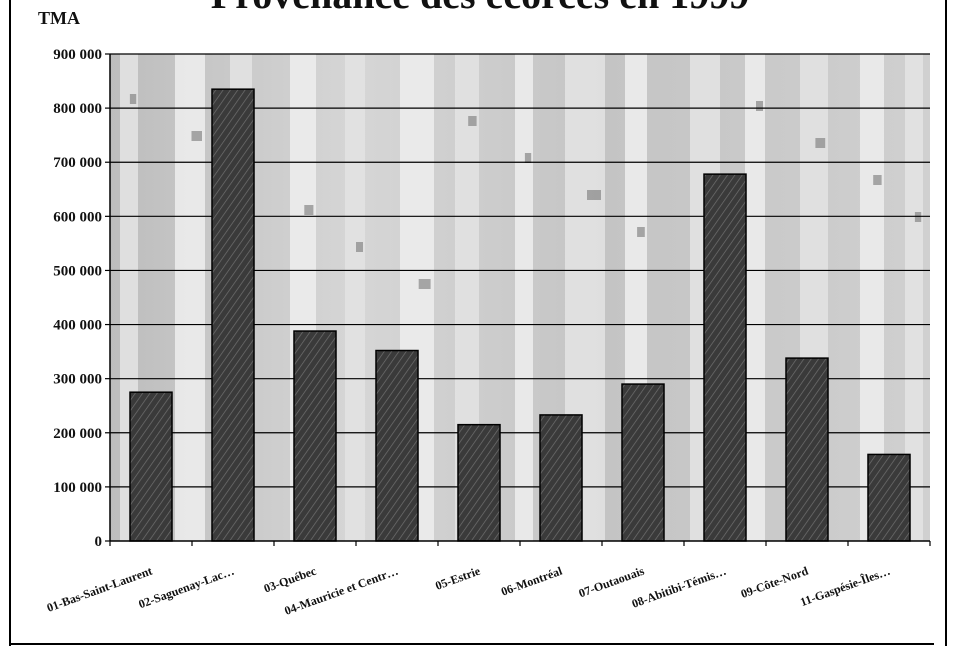 This screenshot has width=954, height=646. Describe the element at coordinates (77, 434) in the screenshot. I see `y-tick-label: 200 000` at that location.